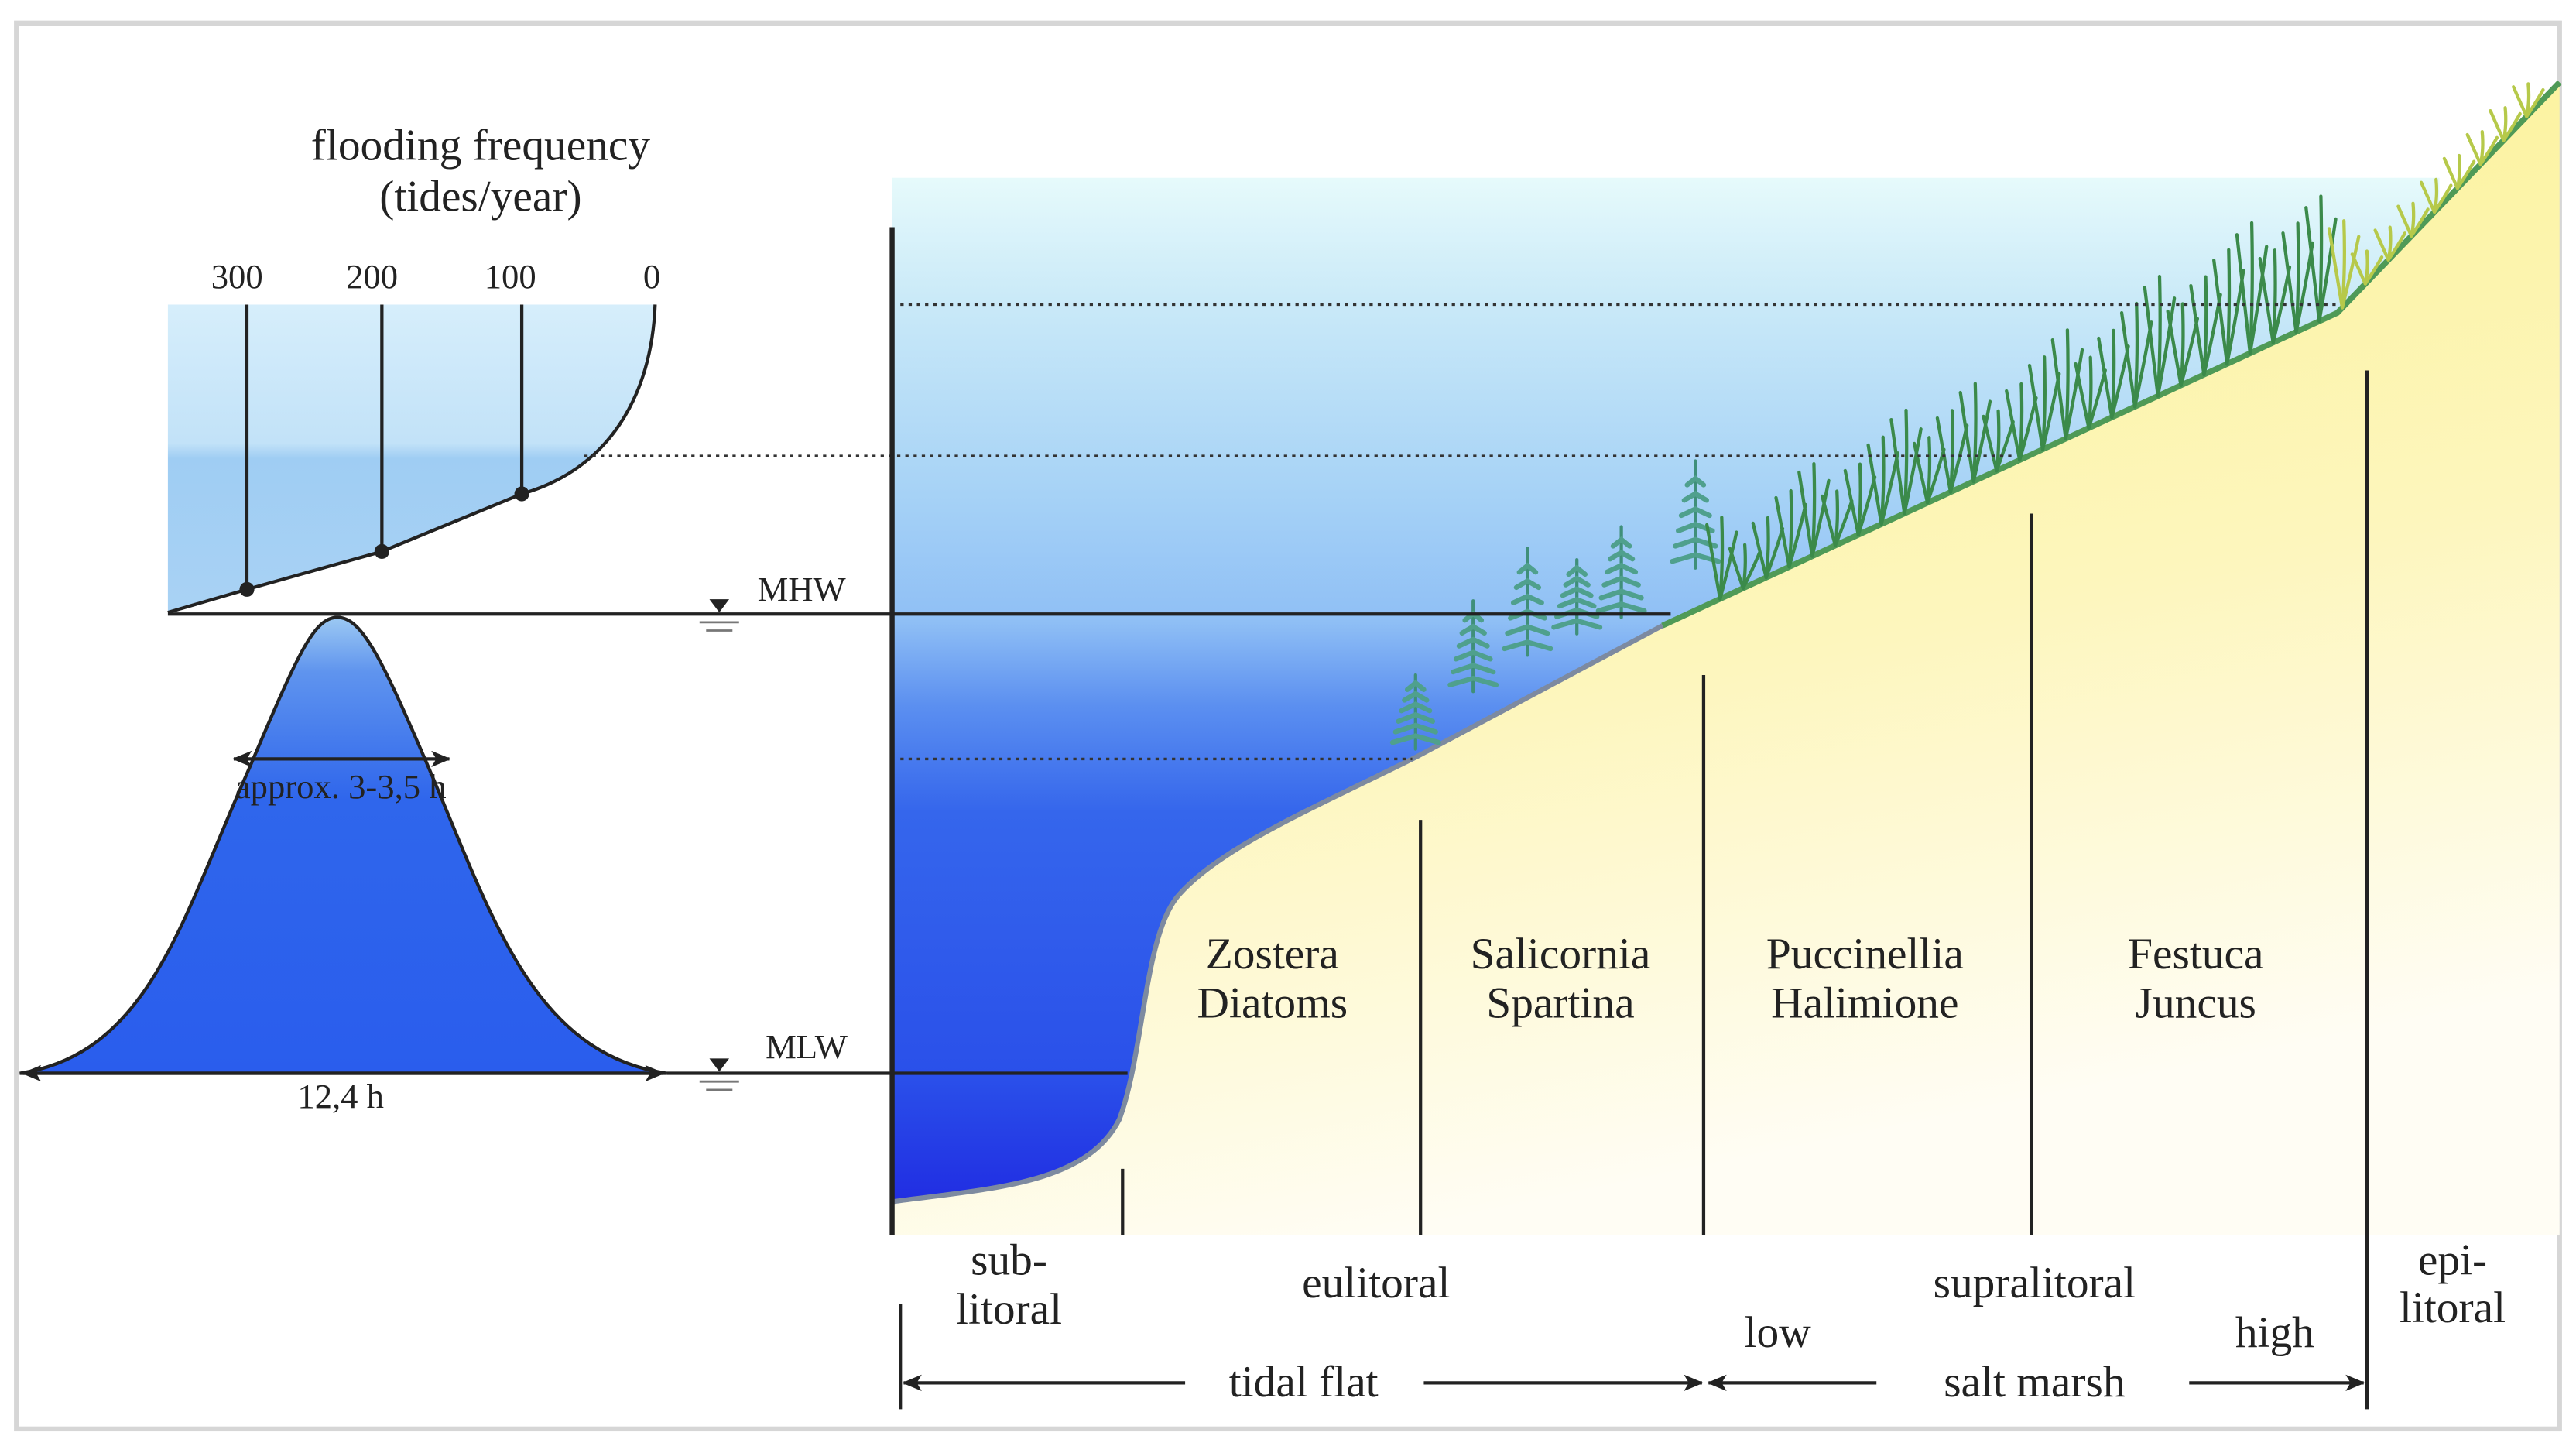 The height and width of the screenshot is (1453, 2576). Describe the element at coordinates (1560, 1003) in the screenshot. I see `vegetation-label: Spartina` at that location.